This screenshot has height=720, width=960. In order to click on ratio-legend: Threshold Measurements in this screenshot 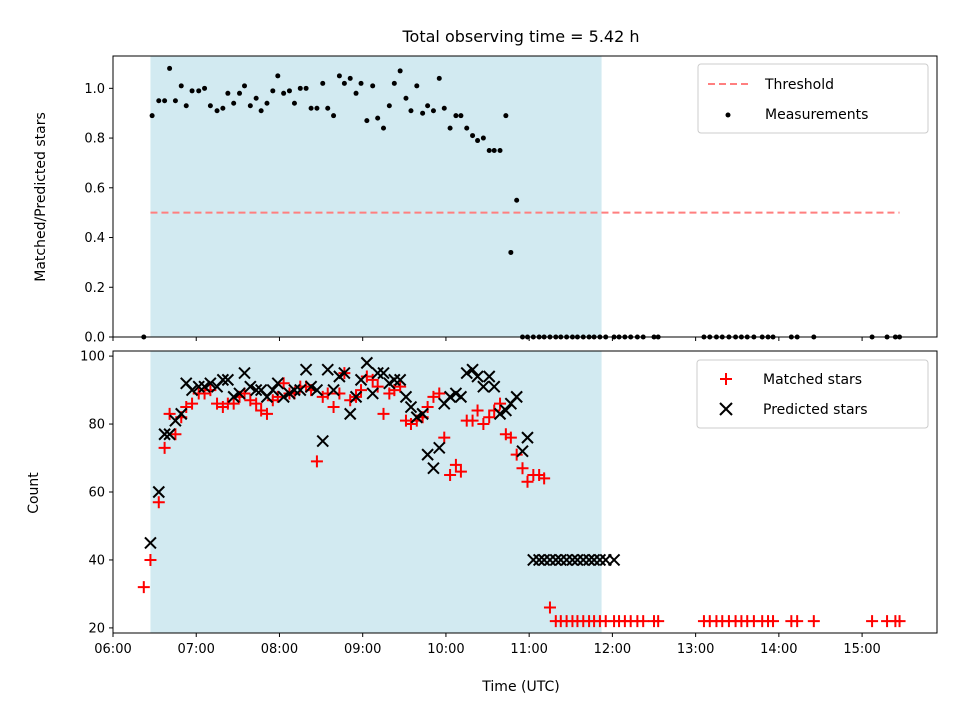, I will do `click(813, 98)`.